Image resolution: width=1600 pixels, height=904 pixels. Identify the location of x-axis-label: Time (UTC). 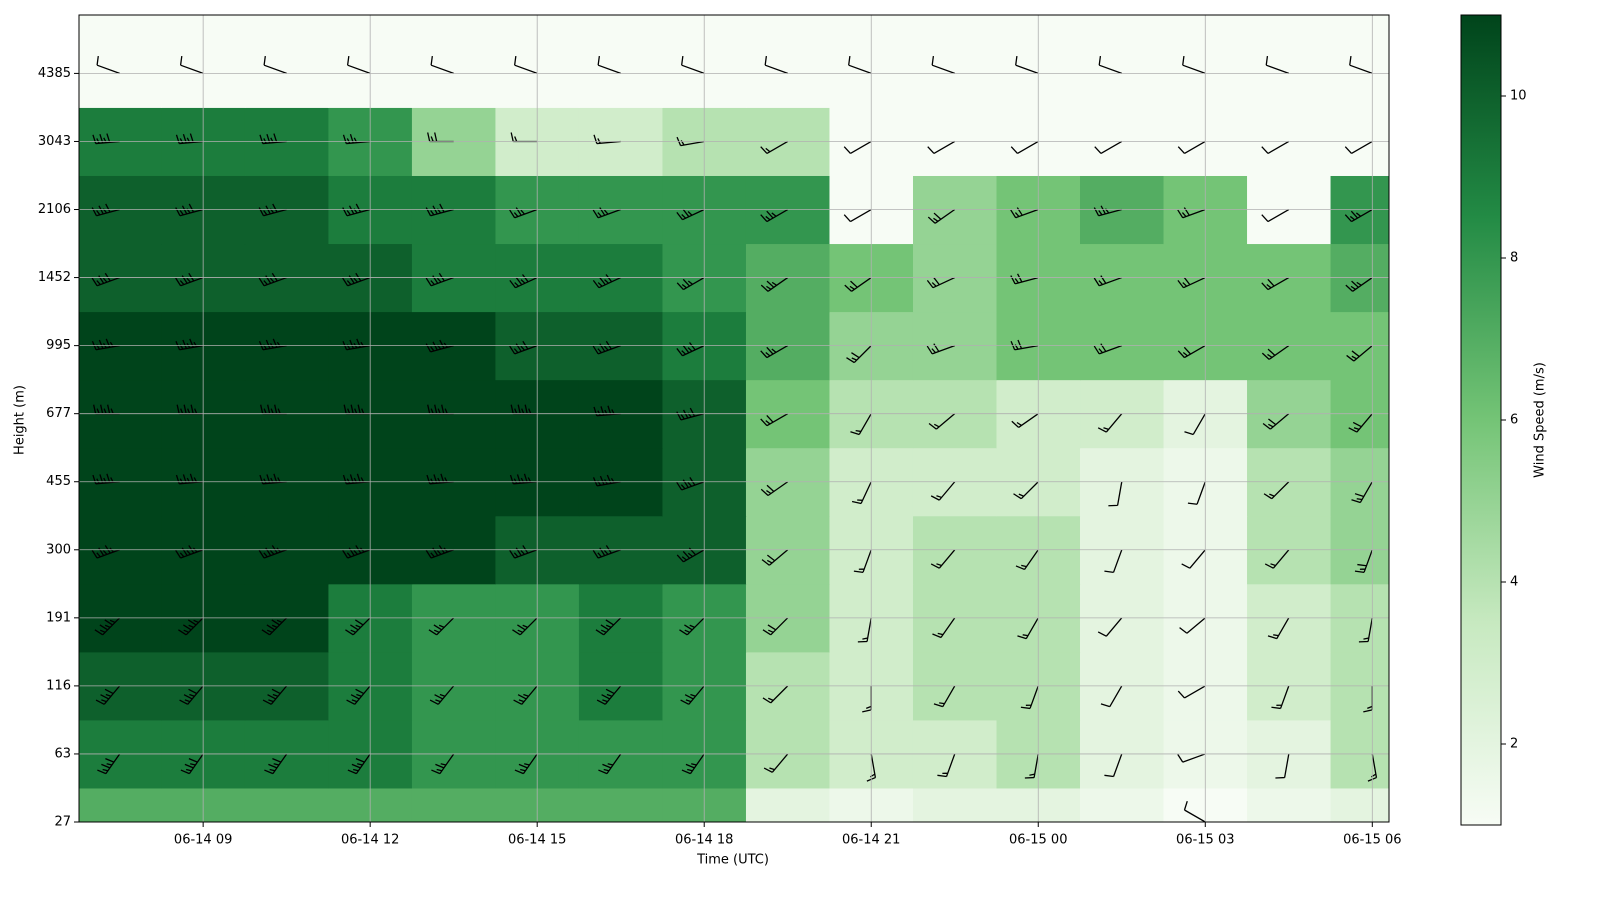
(732, 860).